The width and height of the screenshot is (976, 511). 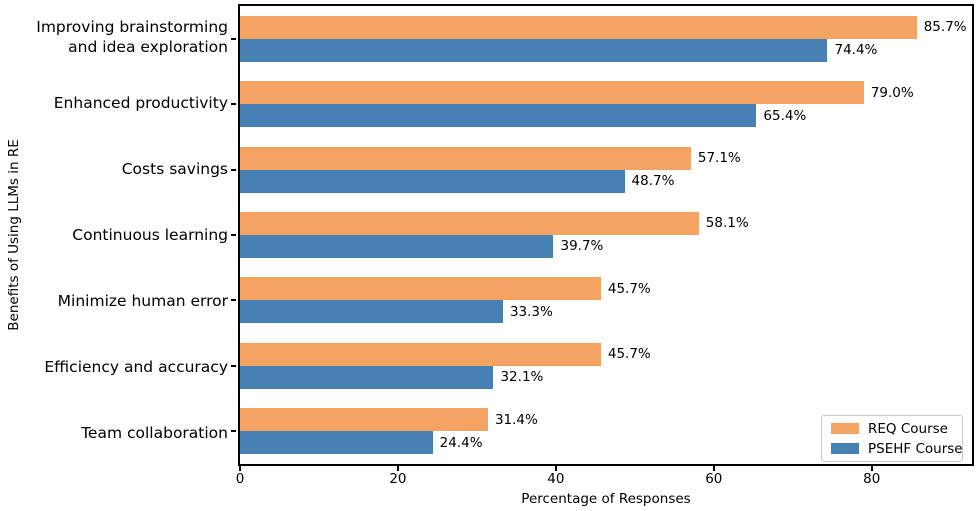 What do you see at coordinates (140, 102) in the screenshot?
I see `category-label: Enhanced productivity` at bounding box center [140, 102].